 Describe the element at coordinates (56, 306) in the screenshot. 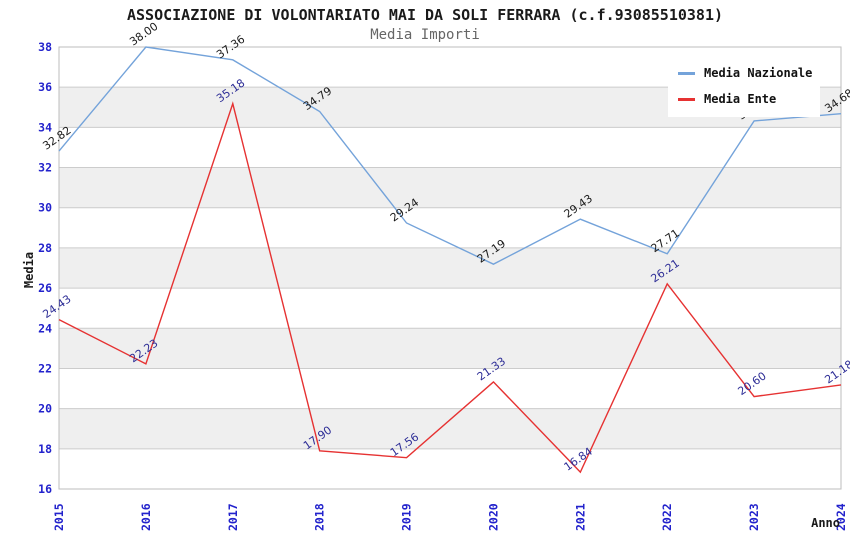

I see `data-label: 24.43` at that location.